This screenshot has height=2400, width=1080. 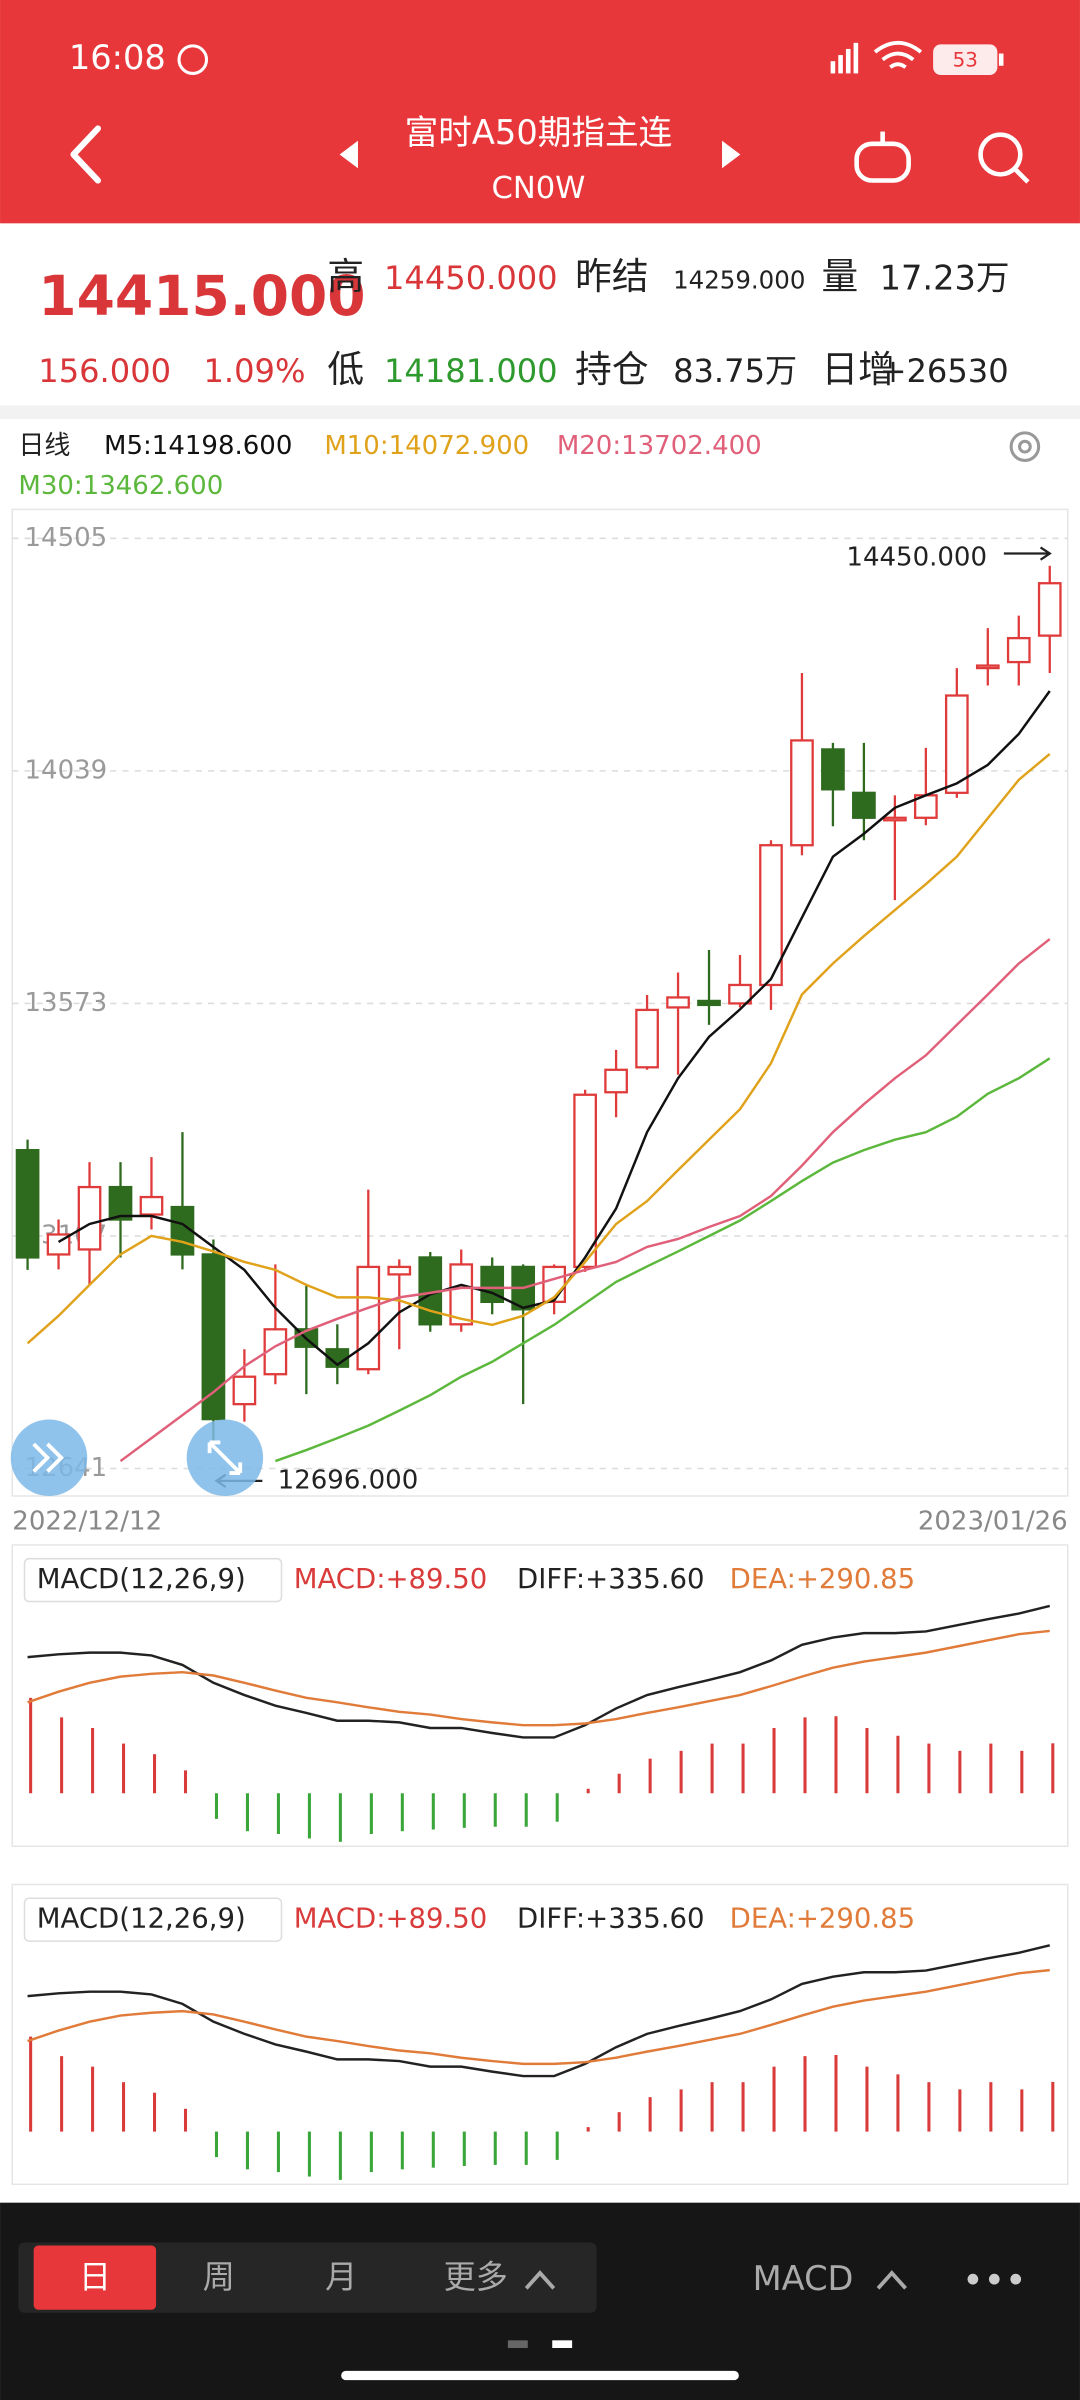 What do you see at coordinates (104, 371) in the screenshot?
I see `change: 156.000` at bounding box center [104, 371].